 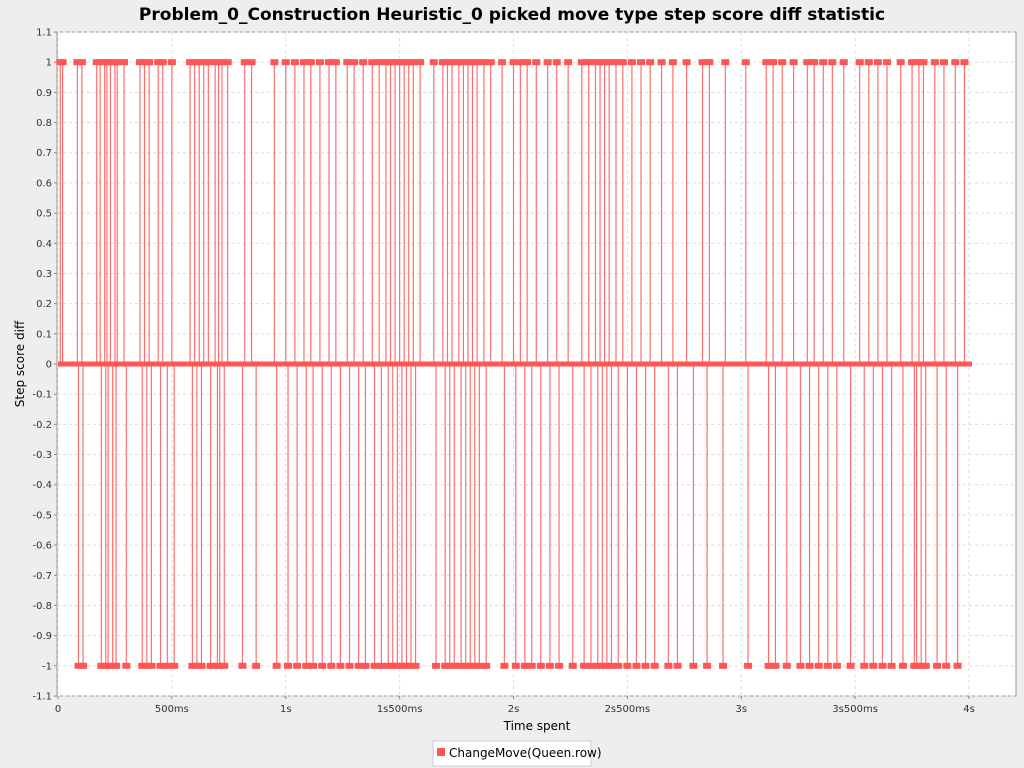 What do you see at coordinates (42, 425) in the screenshot?
I see `y-tick-label: -0.2` at bounding box center [42, 425].